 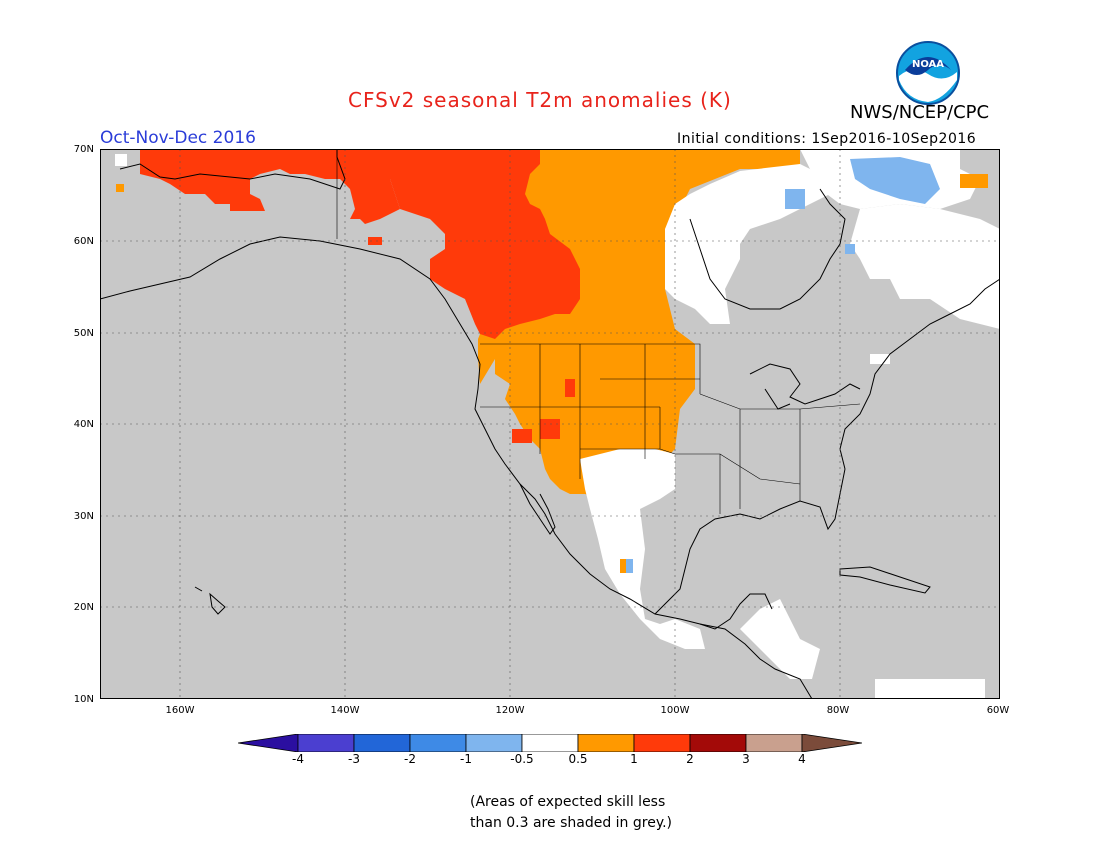 What do you see at coordinates (540, 100) in the screenshot?
I see `chart-title: CFSv2 seasonal T2m anomalies (K)` at bounding box center [540, 100].